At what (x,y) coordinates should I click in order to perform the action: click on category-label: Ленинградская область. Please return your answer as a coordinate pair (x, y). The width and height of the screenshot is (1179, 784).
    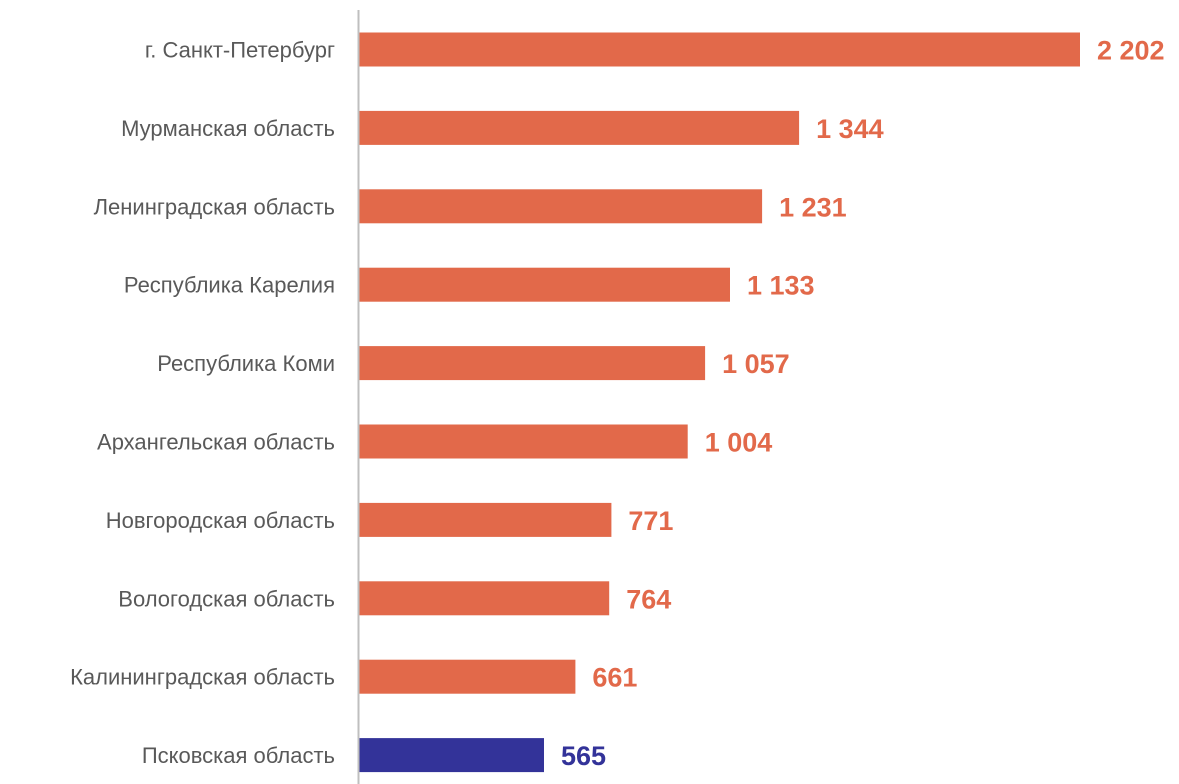
    Looking at the image, I should click on (214, 206).